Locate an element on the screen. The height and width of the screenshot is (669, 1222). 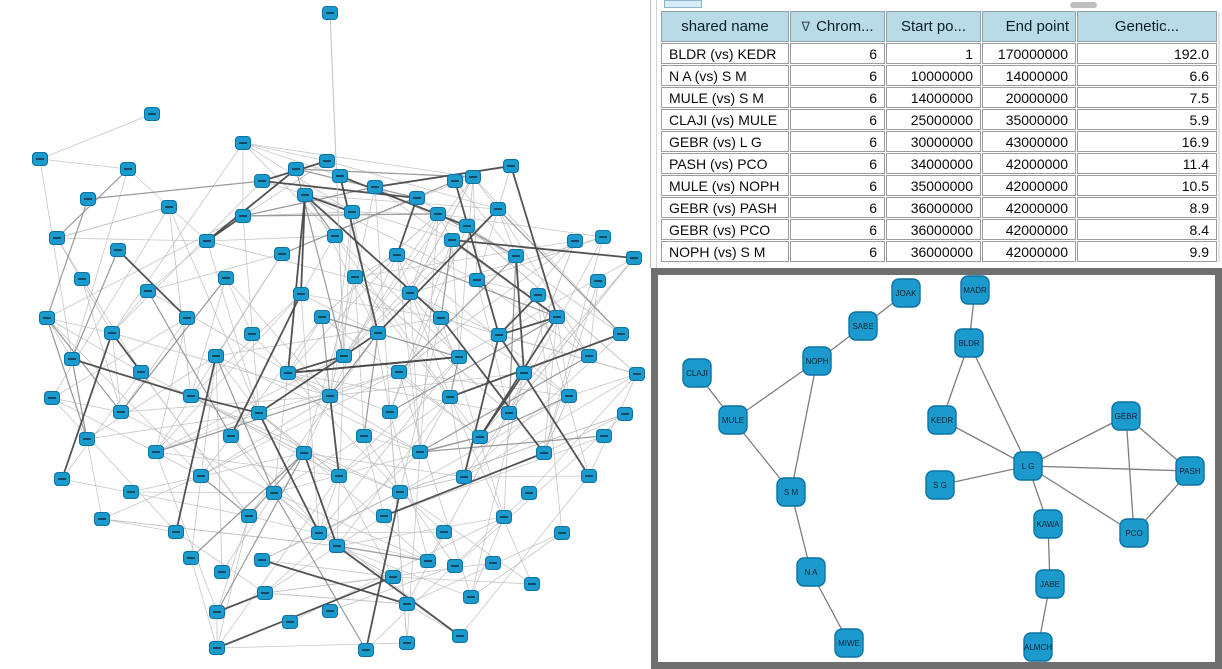
table-cell-end-point: 35000000 is located at coordinates (1029, 119).